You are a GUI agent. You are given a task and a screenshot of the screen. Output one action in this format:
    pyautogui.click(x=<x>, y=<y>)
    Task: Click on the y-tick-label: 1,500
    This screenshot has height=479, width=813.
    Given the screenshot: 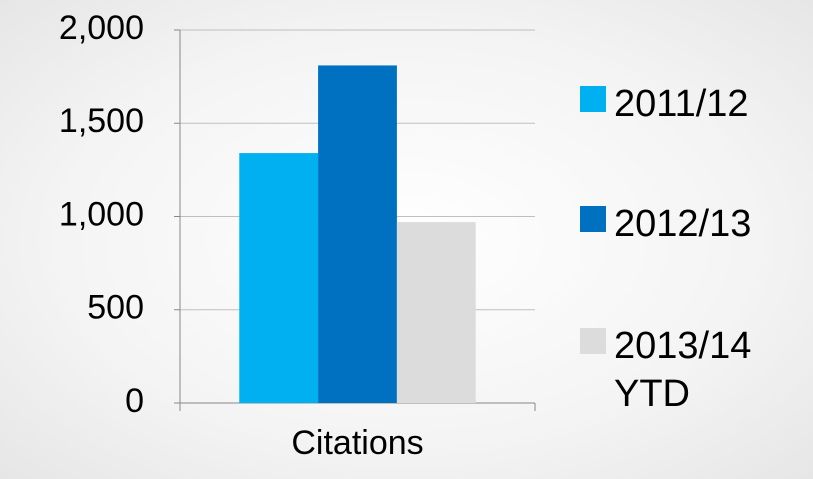 What is the action you would take?
    pyautogui.click(x=101, y=121)
    